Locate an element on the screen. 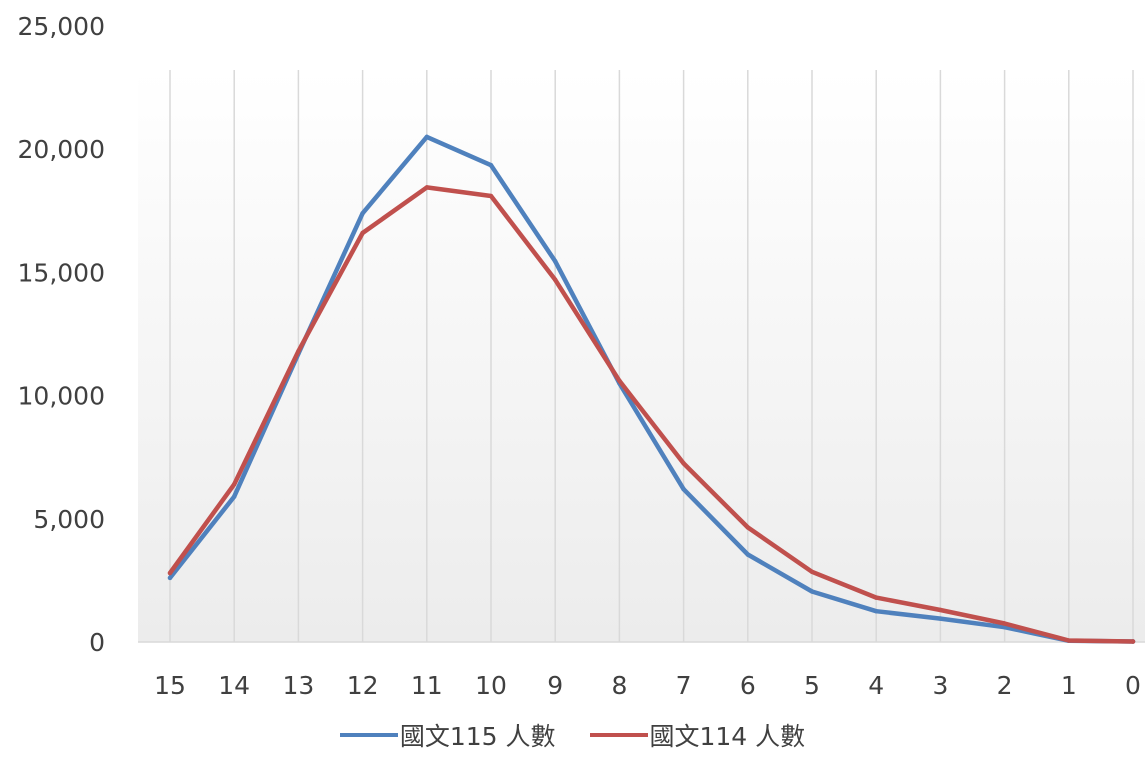  x-tick-label: 3 is located at coordinates (940, 685).